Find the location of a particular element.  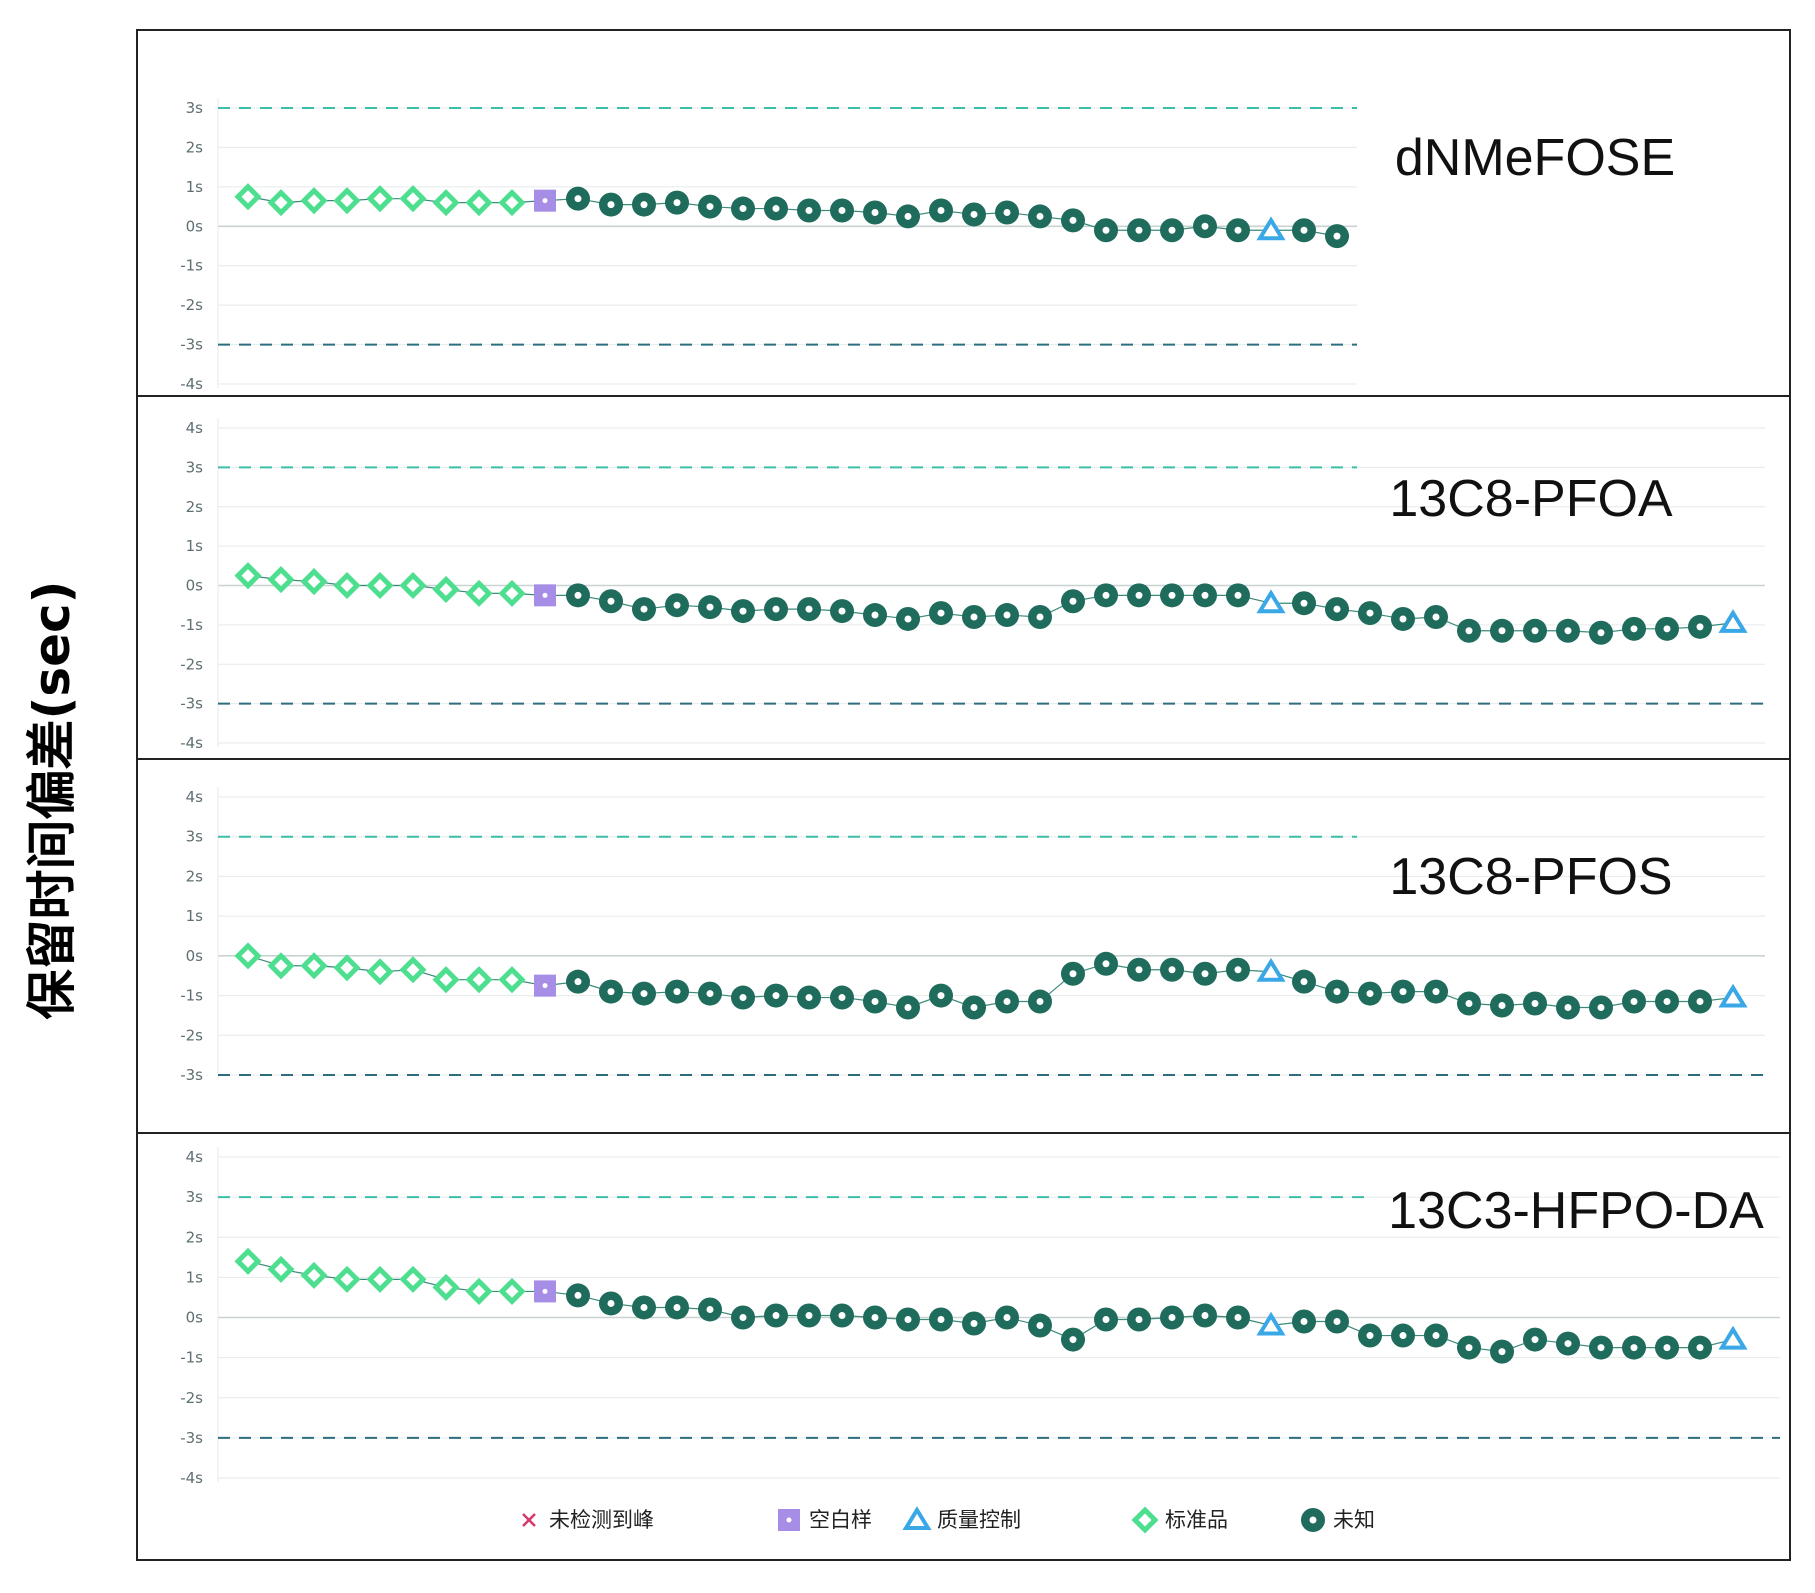

y-tick-label: -1s is located at coordinates (191, 266).